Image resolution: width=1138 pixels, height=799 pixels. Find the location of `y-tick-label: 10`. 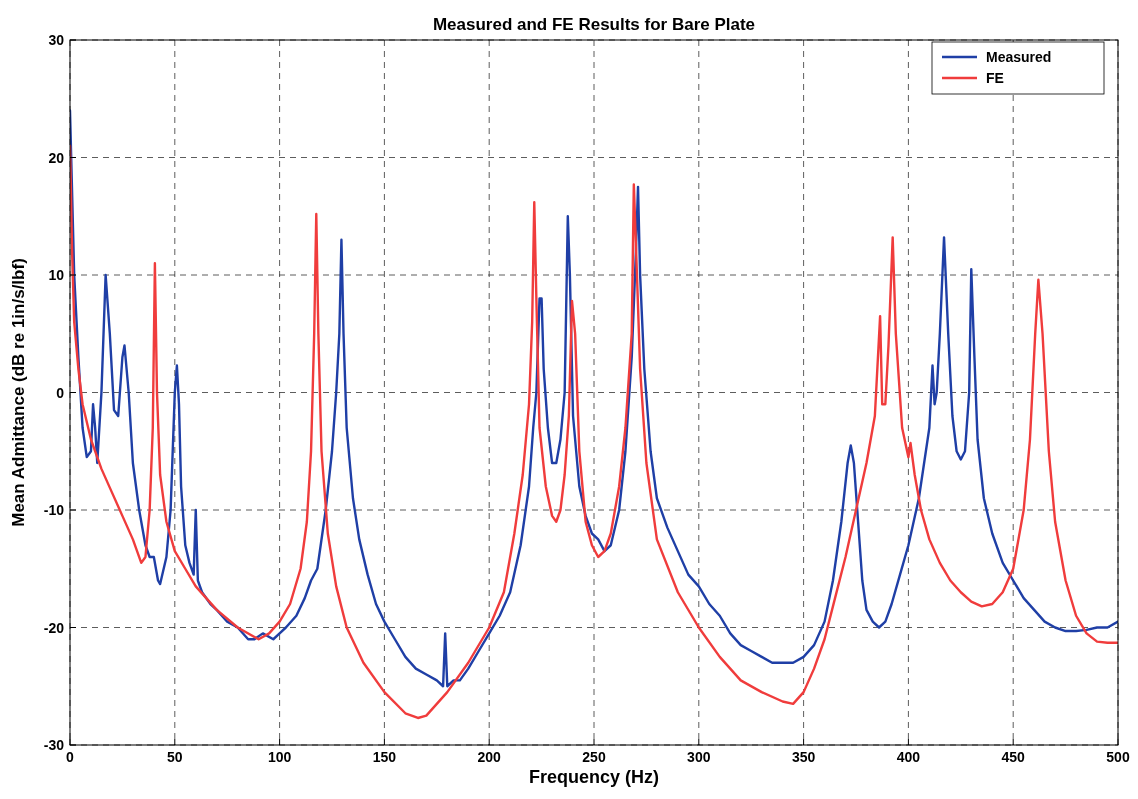

y-tick-label: 10 is located at coordinates (56, 275).